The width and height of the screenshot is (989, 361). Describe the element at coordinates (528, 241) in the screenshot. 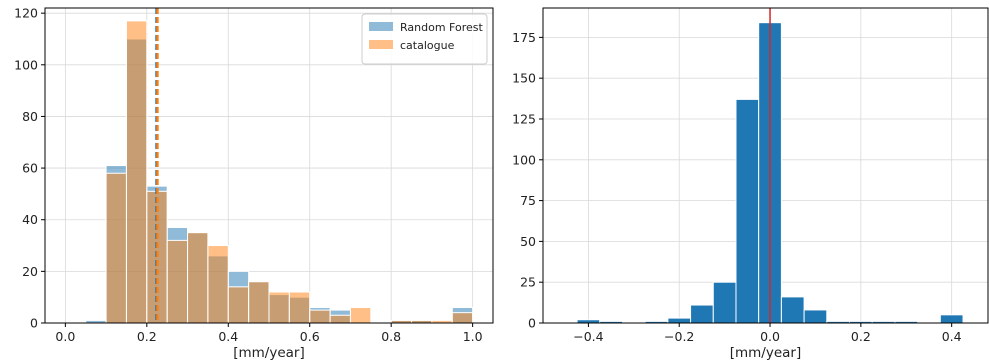

I see `y-tick-label: 50` at that location.